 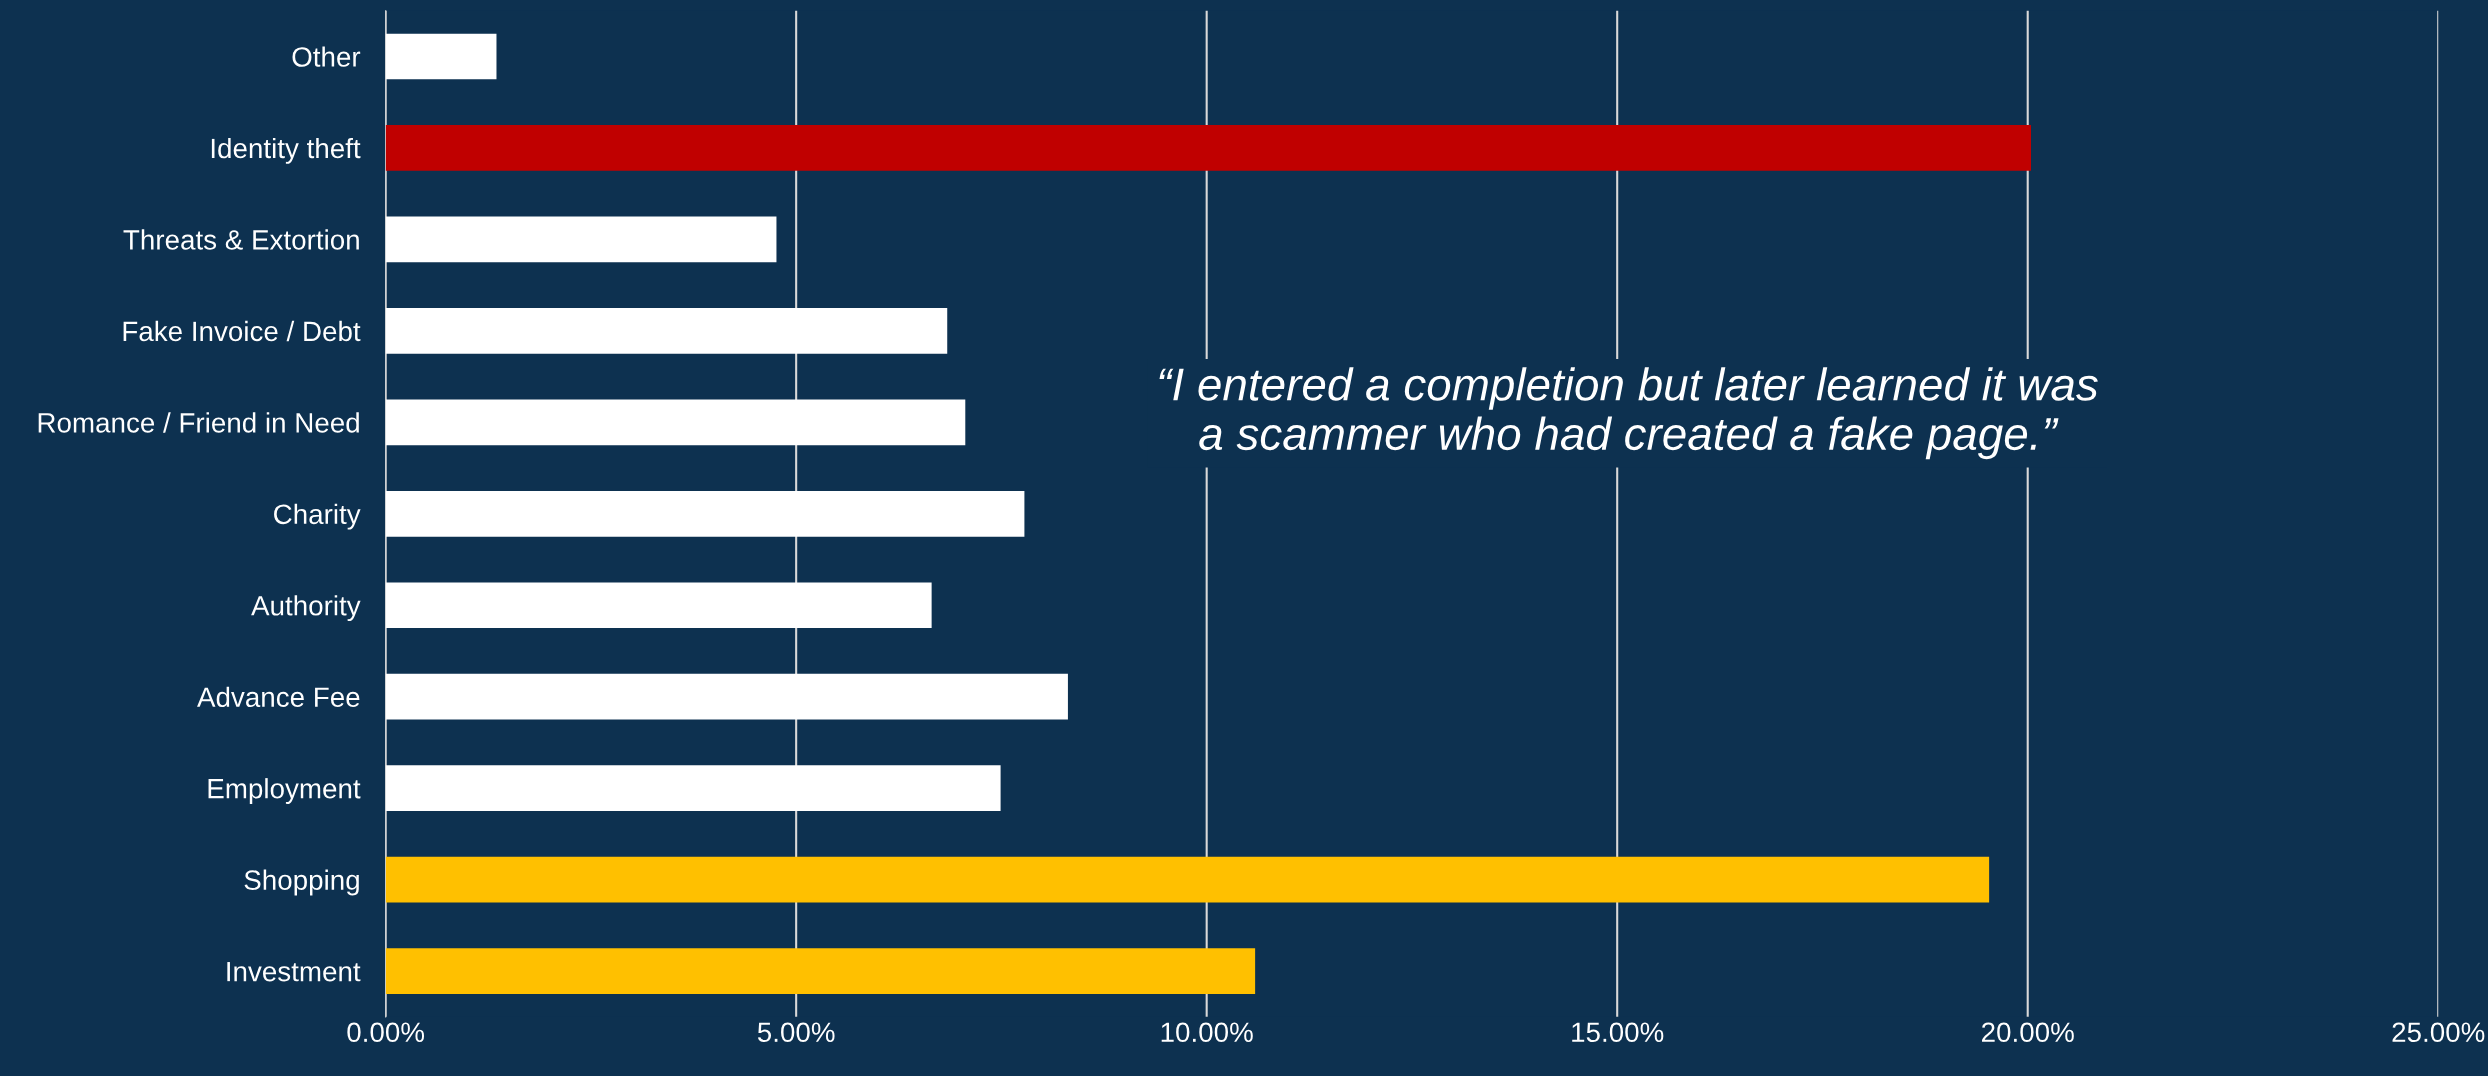 I want to click on y-tick-label: Fake Invoice / Debt, so click(x=242, y=331).